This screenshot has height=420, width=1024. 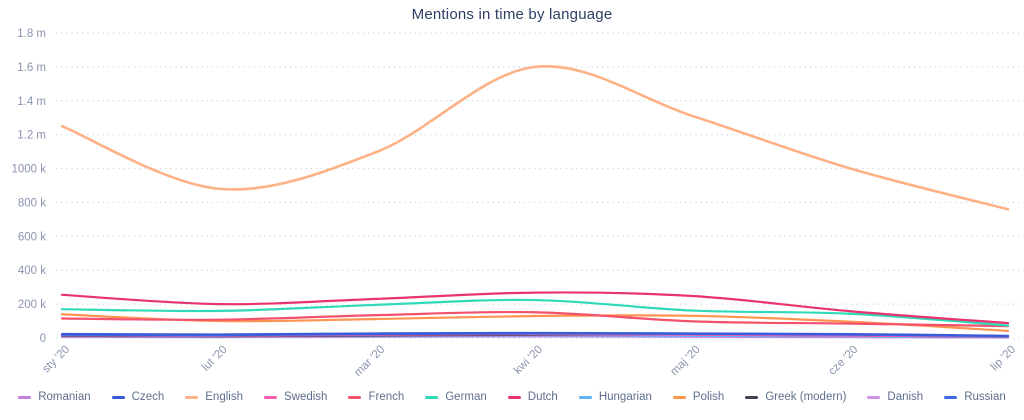 I want to click on y-axis-tick-label: 400 k, so click(x=32, y=271).